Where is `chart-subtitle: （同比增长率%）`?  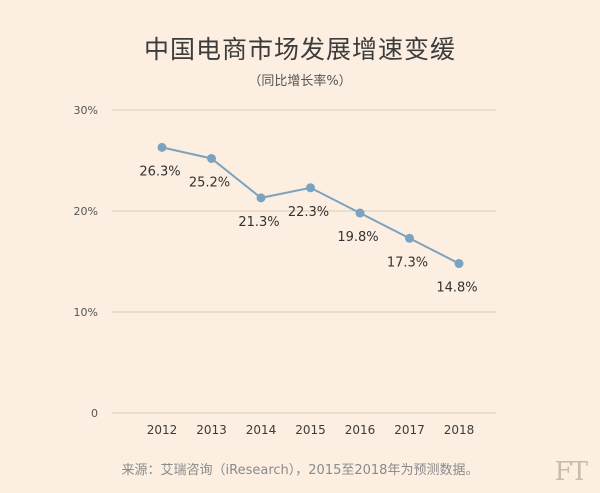 chart-subtitle: （同比增长率%） is located at coordinates (300, 81).